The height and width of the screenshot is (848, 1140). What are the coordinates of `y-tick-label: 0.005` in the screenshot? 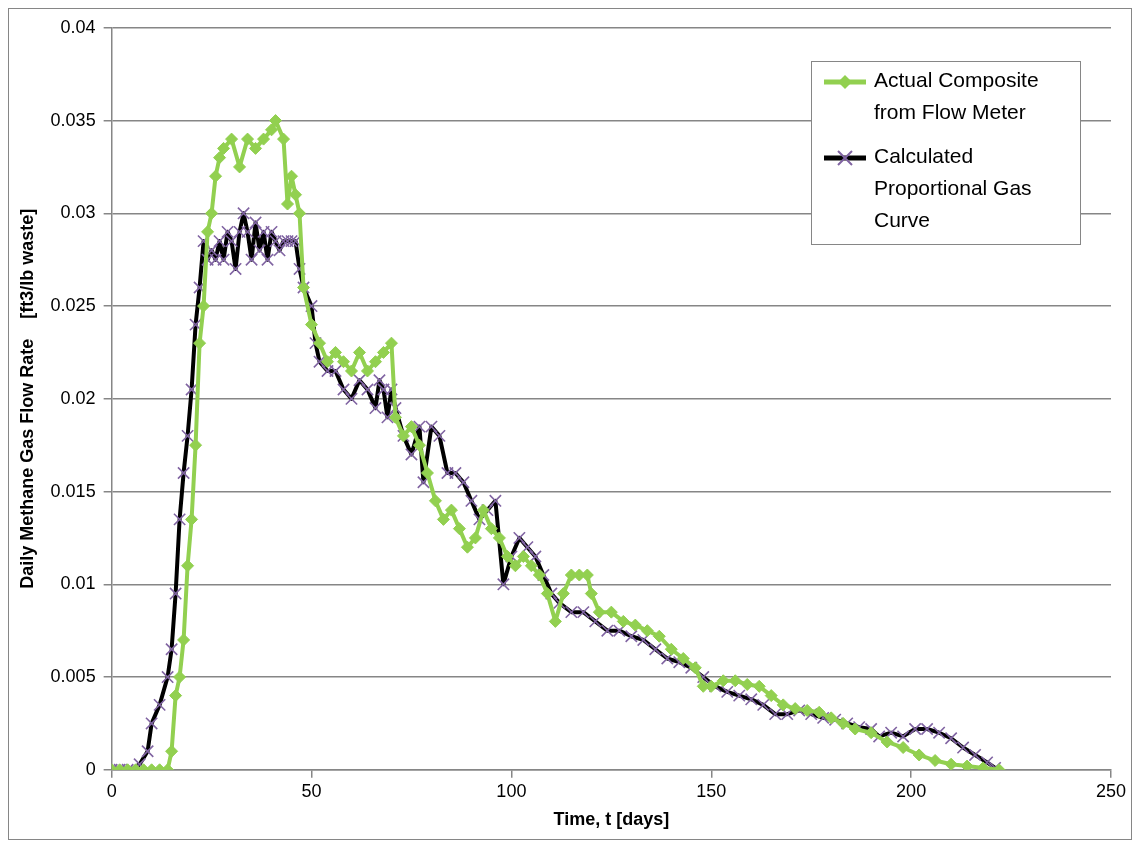 It's located at (73, 676).